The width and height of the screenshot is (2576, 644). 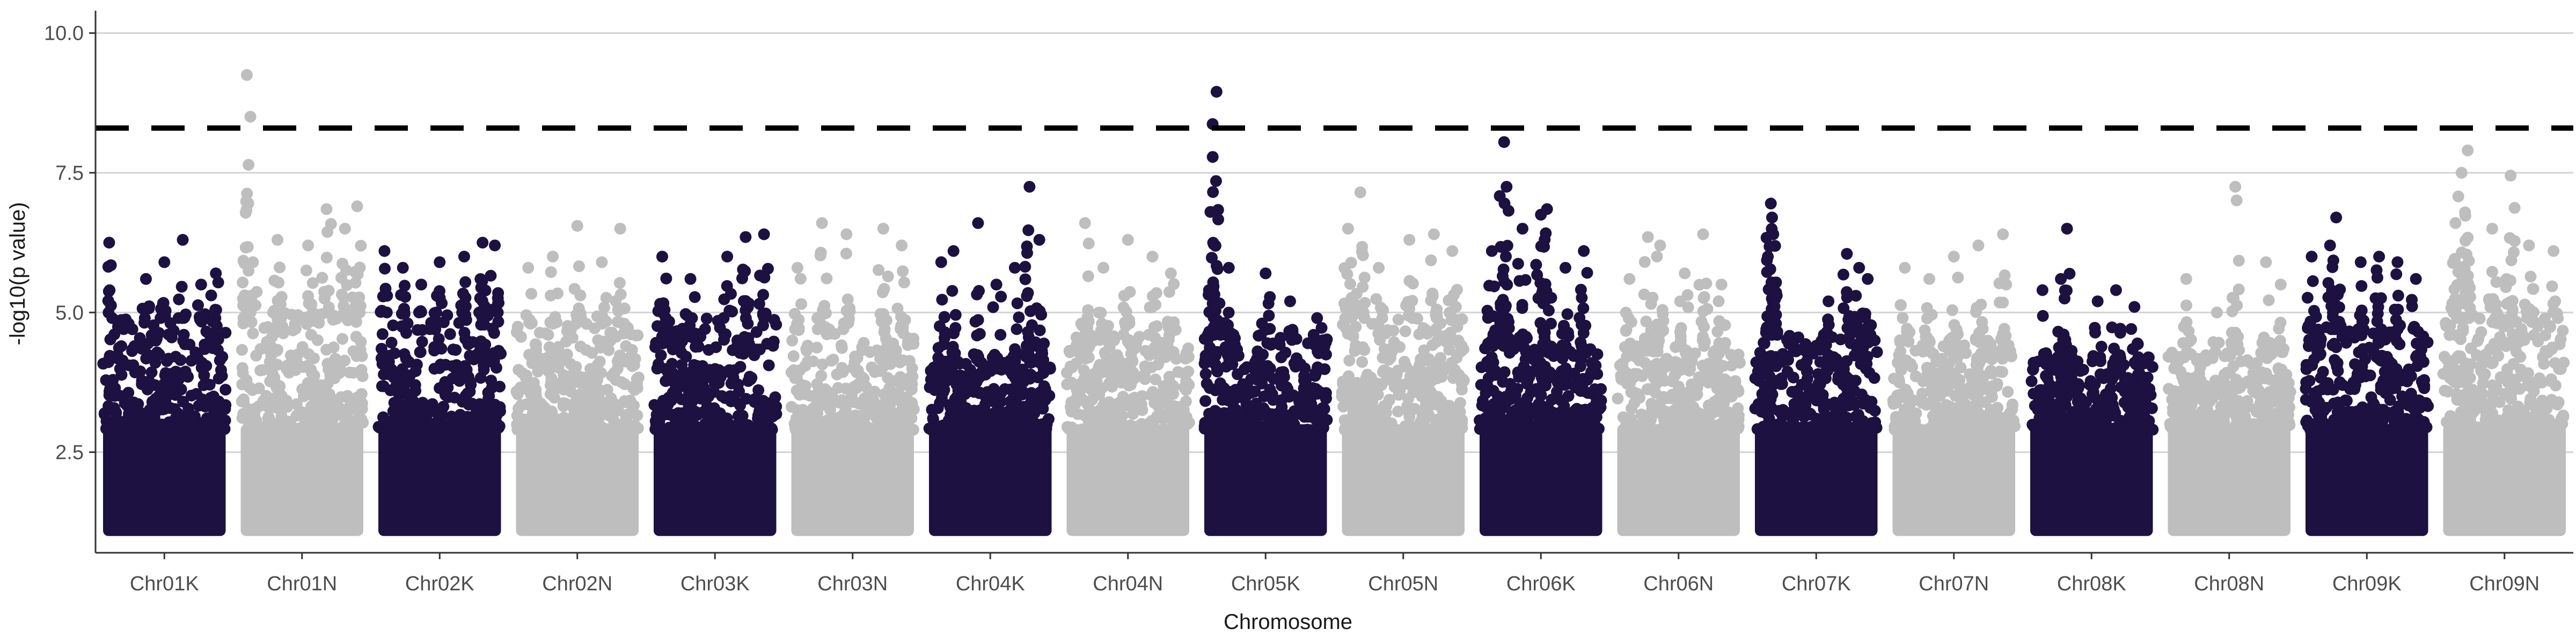 What do you see at coordinates (1127, 480) in the screenshot?
I see `point-cloud-Chr04N` at bounding box center [1127, 480].